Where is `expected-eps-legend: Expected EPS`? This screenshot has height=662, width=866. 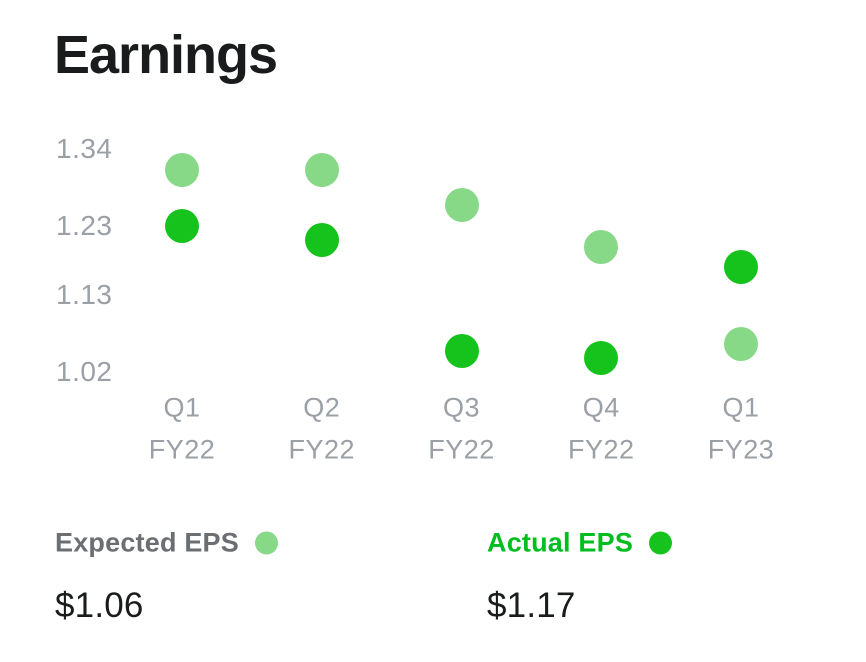 expected-eps-legend: Expected EPS is located at coordinates (166, 543).